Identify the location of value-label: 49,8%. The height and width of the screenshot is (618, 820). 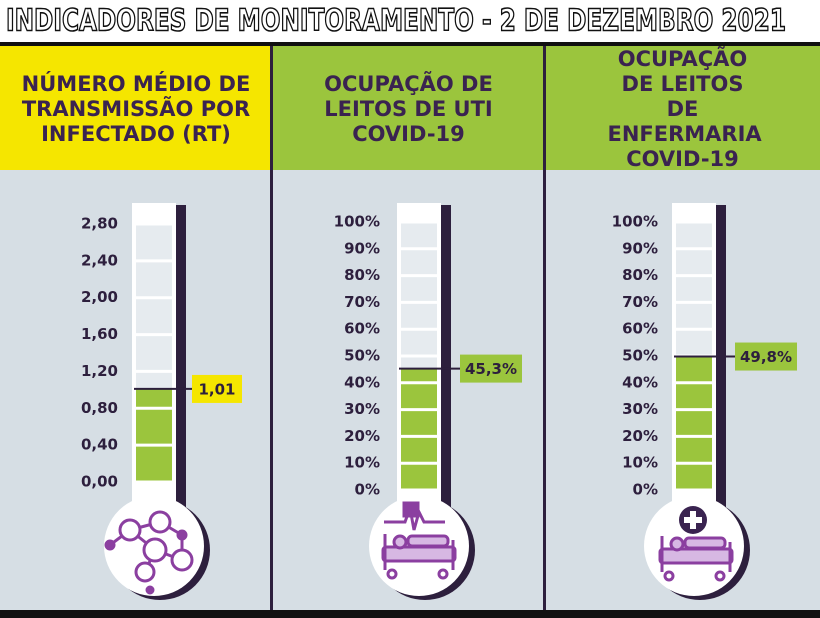
(766, 357).